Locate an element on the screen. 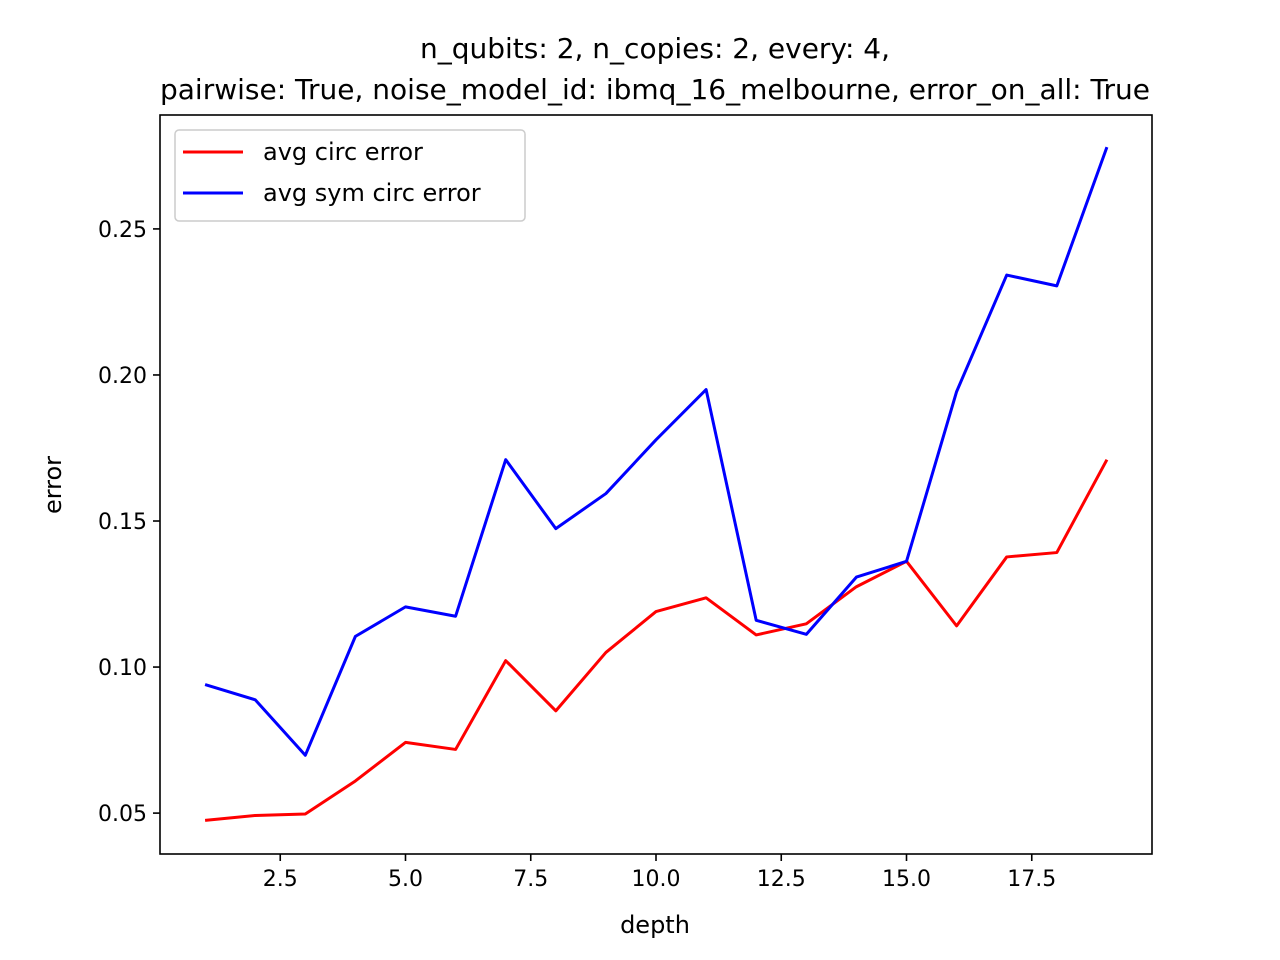 The image size is (1280, 960). x-axis-label: depth is located at coordinates (655, 925).